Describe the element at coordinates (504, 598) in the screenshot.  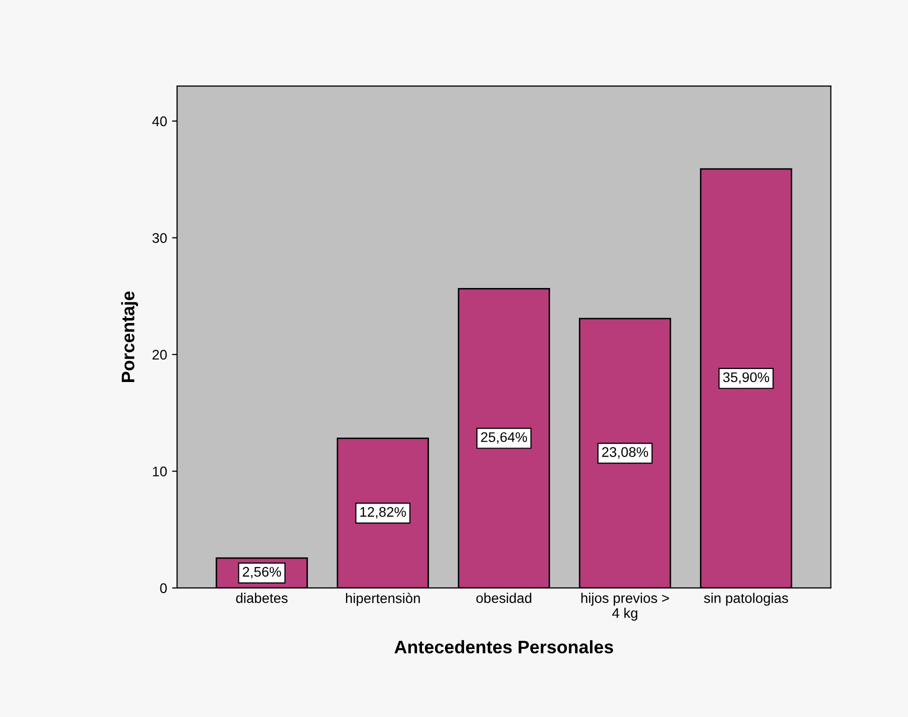
I see `x-tick-label: obesidad` at that location.